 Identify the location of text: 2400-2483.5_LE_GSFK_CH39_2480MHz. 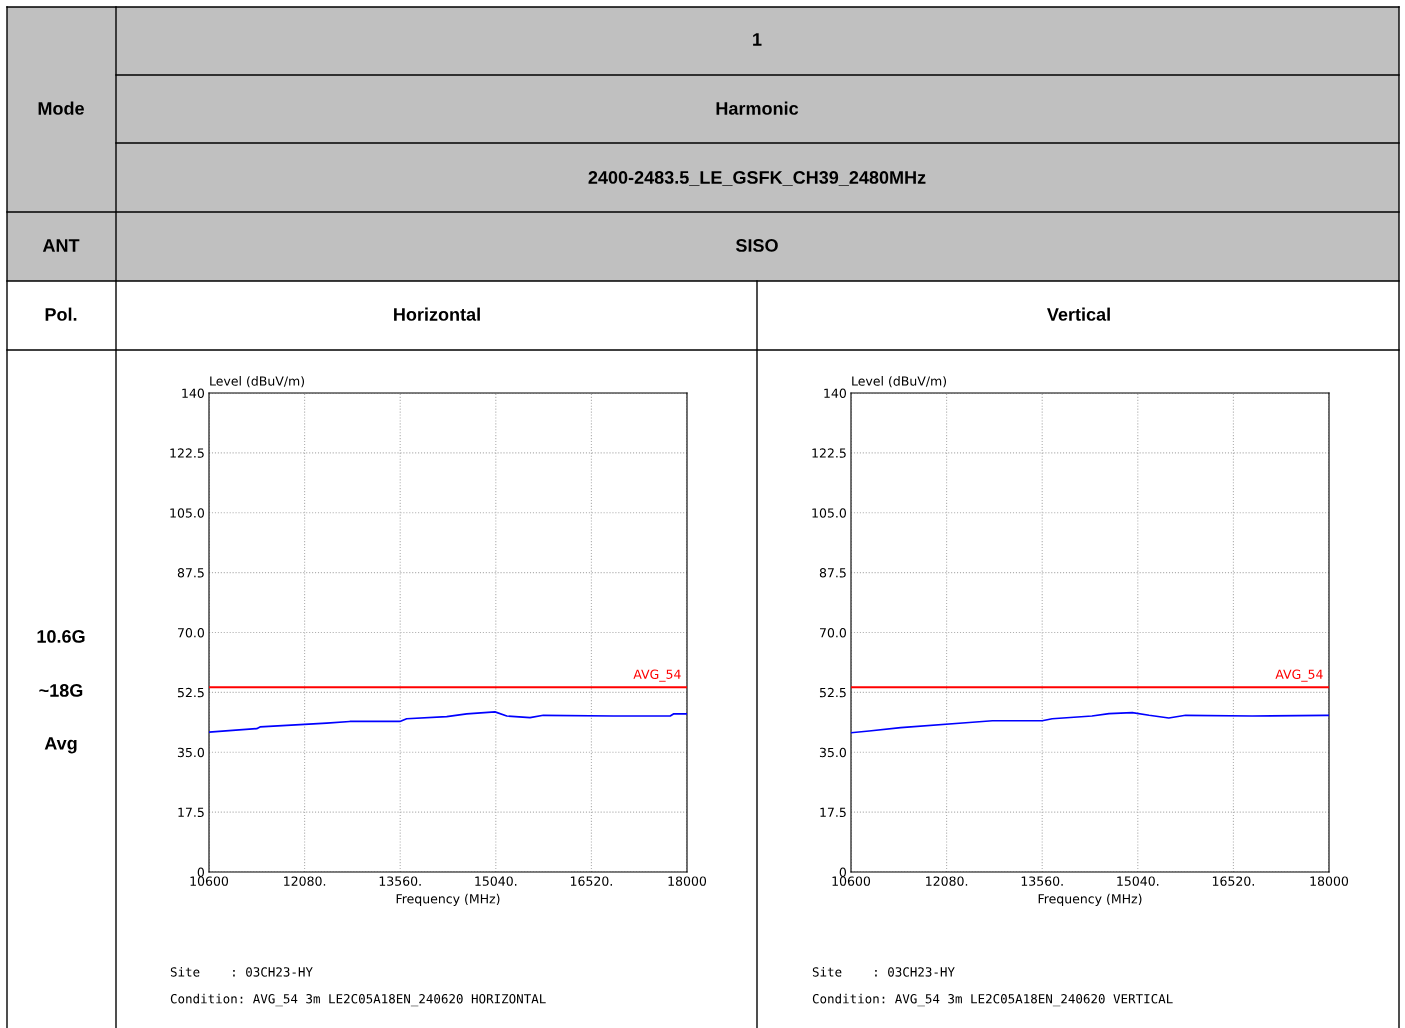
(757, 178).